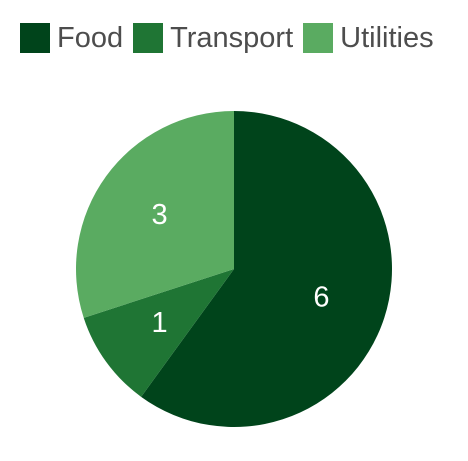 Image resolution: width=468 pixels, height=461 pixels. What do you see at coordinates (35, 38) in the screenshot?
I see `legend-swatch-food` at bounding box center [35, 38].